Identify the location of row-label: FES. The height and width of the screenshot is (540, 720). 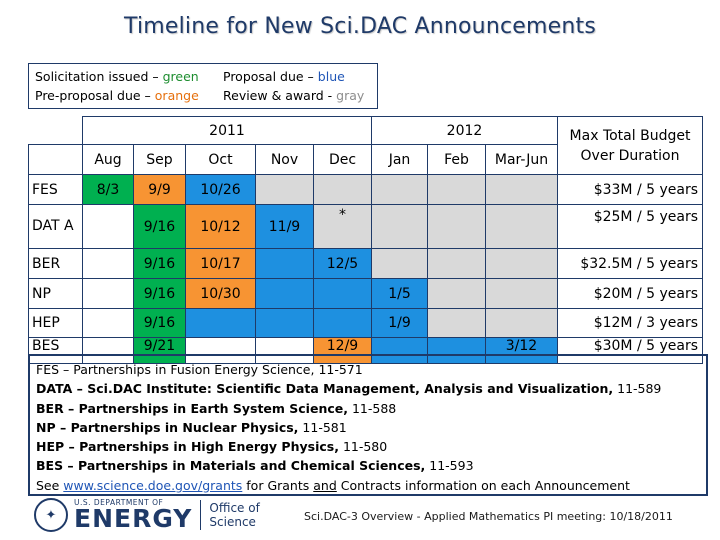
(55, 189).